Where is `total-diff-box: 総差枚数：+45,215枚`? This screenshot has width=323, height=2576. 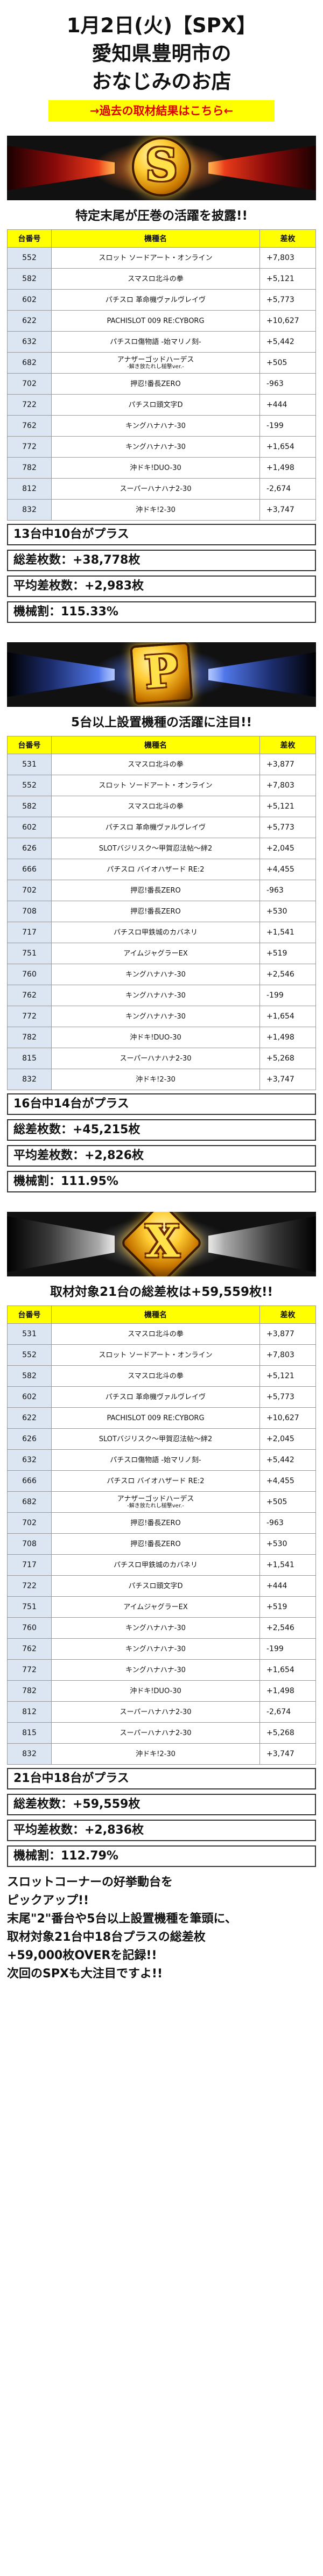 total-diff-box: 総差枚数：+45,215枚 is located at coordinates (161, 1130).